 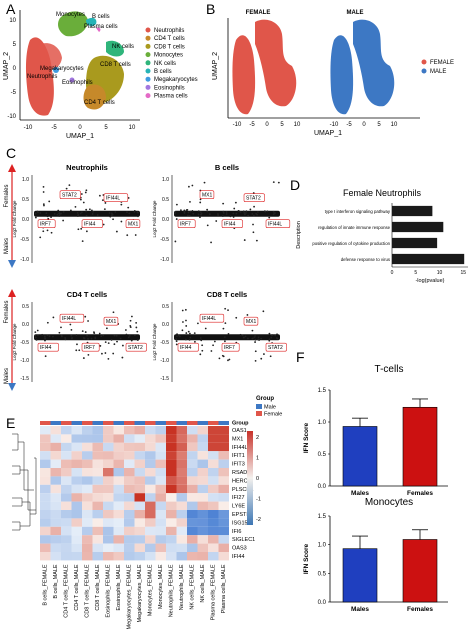 What do you see at coordinates (438, 72) in the screenshot?
I see `legend-entry: MALE` at bounding box center [438, 72].